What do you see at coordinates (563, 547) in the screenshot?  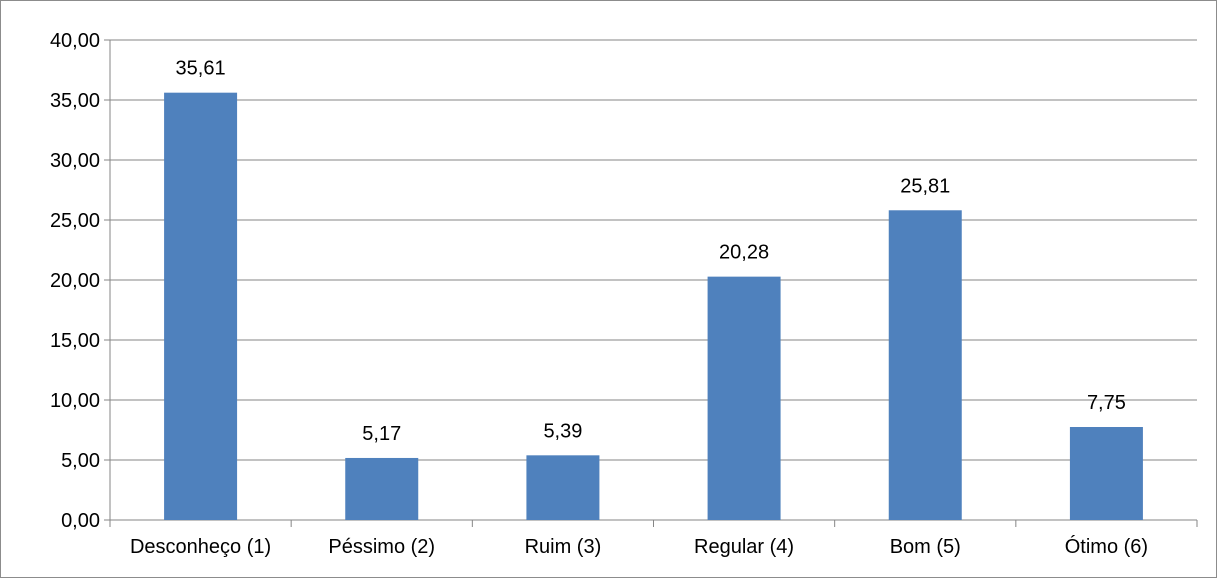 I see `x-tick-label: Ruim (3)` at bounding box center [563, 547].